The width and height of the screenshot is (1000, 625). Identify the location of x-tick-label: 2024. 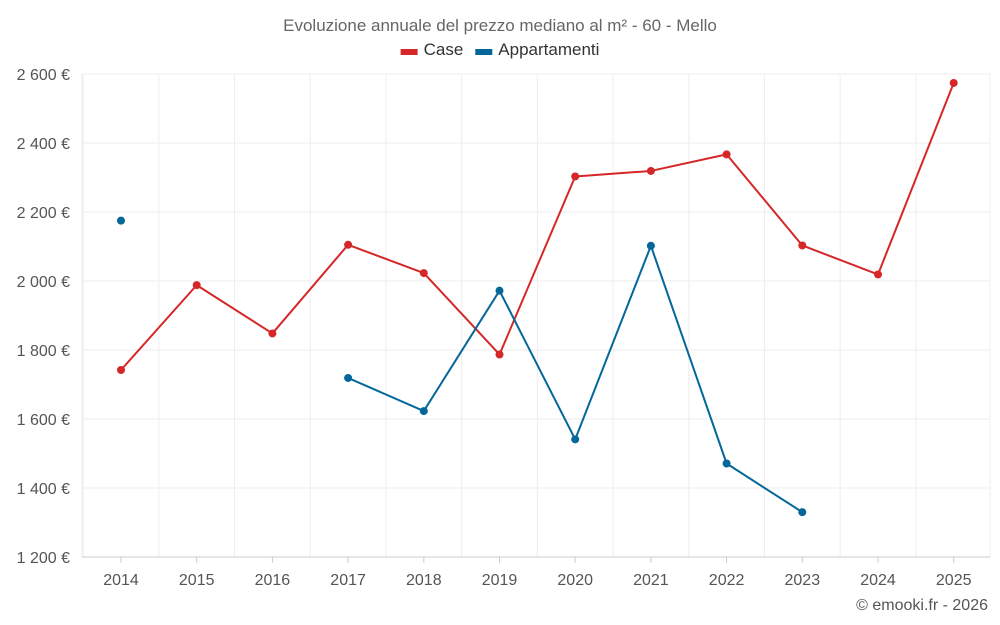
(878, 580).